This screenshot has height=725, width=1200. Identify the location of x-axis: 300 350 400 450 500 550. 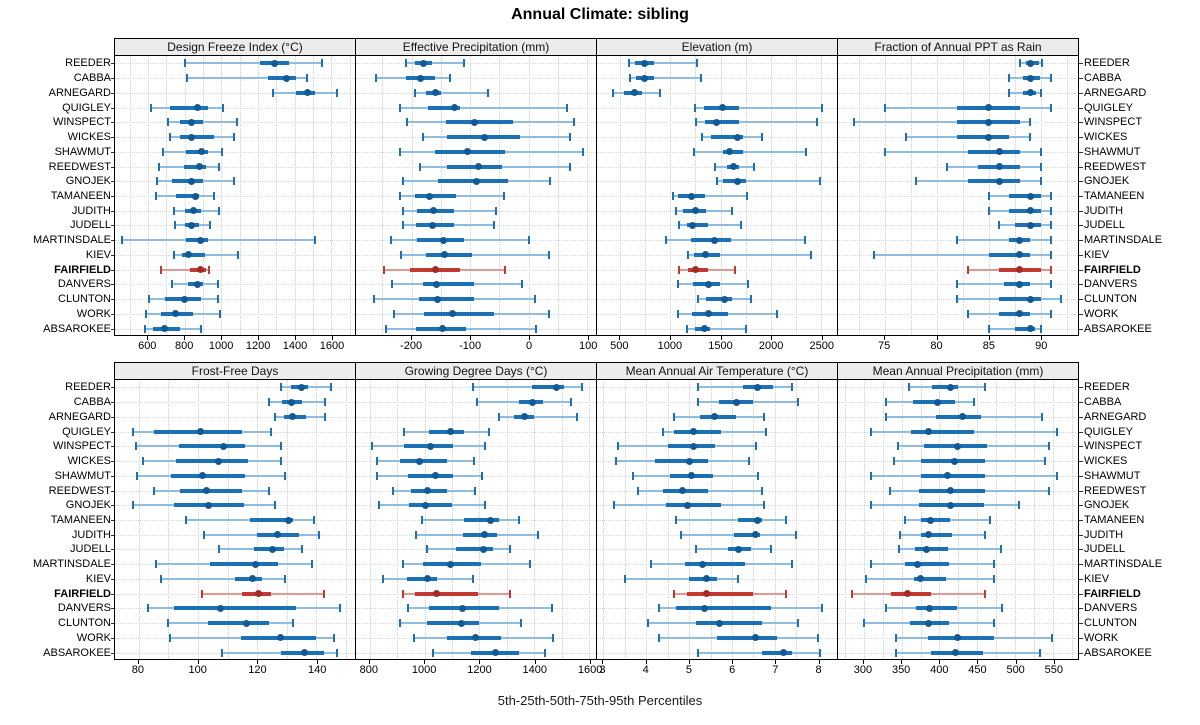
(958, 671).